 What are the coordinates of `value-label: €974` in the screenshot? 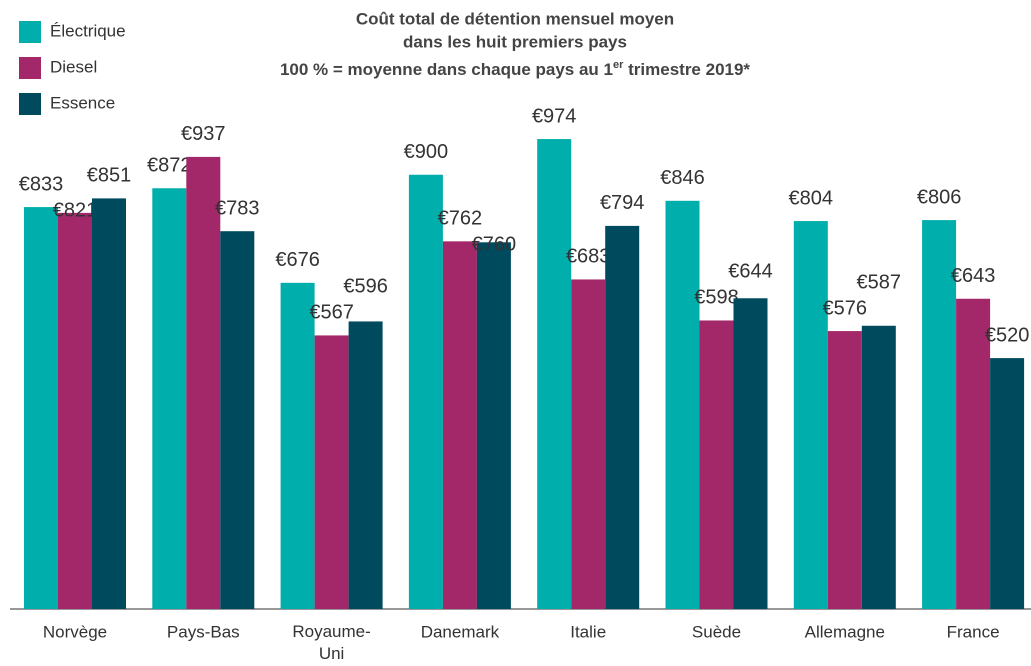 It's located at (554, 116).